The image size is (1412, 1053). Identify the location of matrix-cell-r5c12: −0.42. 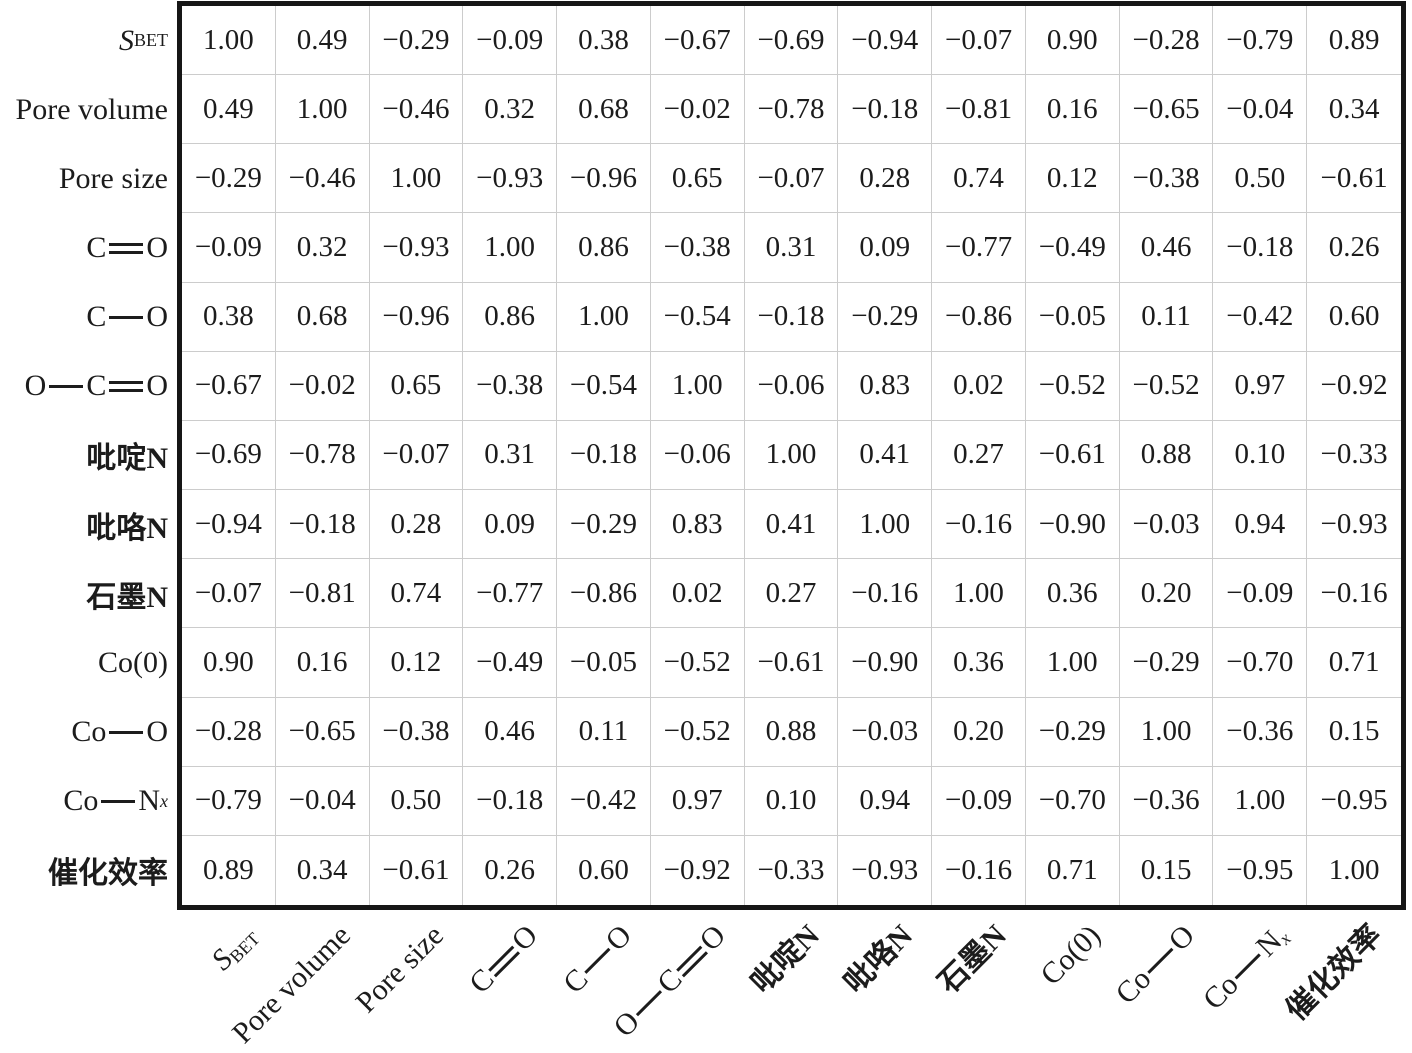
(1260, 317).